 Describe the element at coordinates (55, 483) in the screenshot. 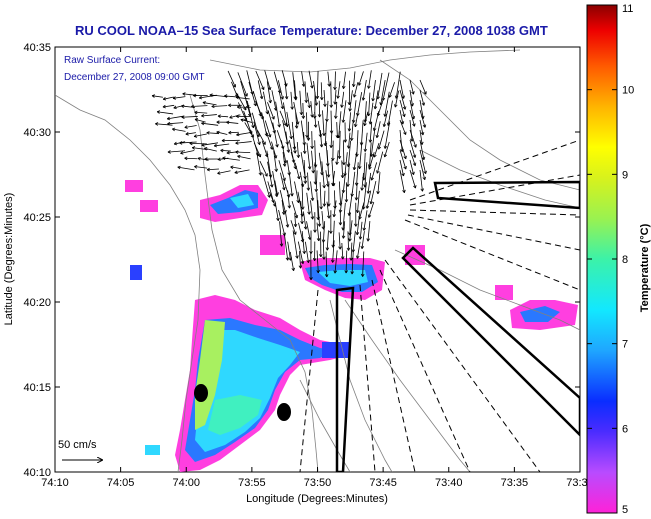

I see `x-tick-label: 74:10` at that location.